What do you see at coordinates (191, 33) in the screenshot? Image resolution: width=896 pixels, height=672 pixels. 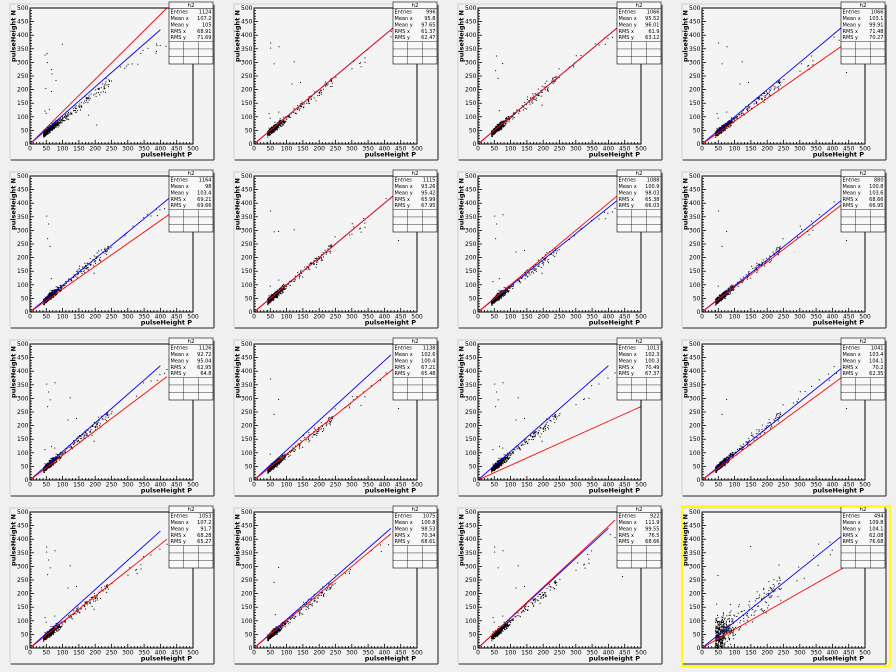 I see `stats-box` at bounding box center [191, 33].